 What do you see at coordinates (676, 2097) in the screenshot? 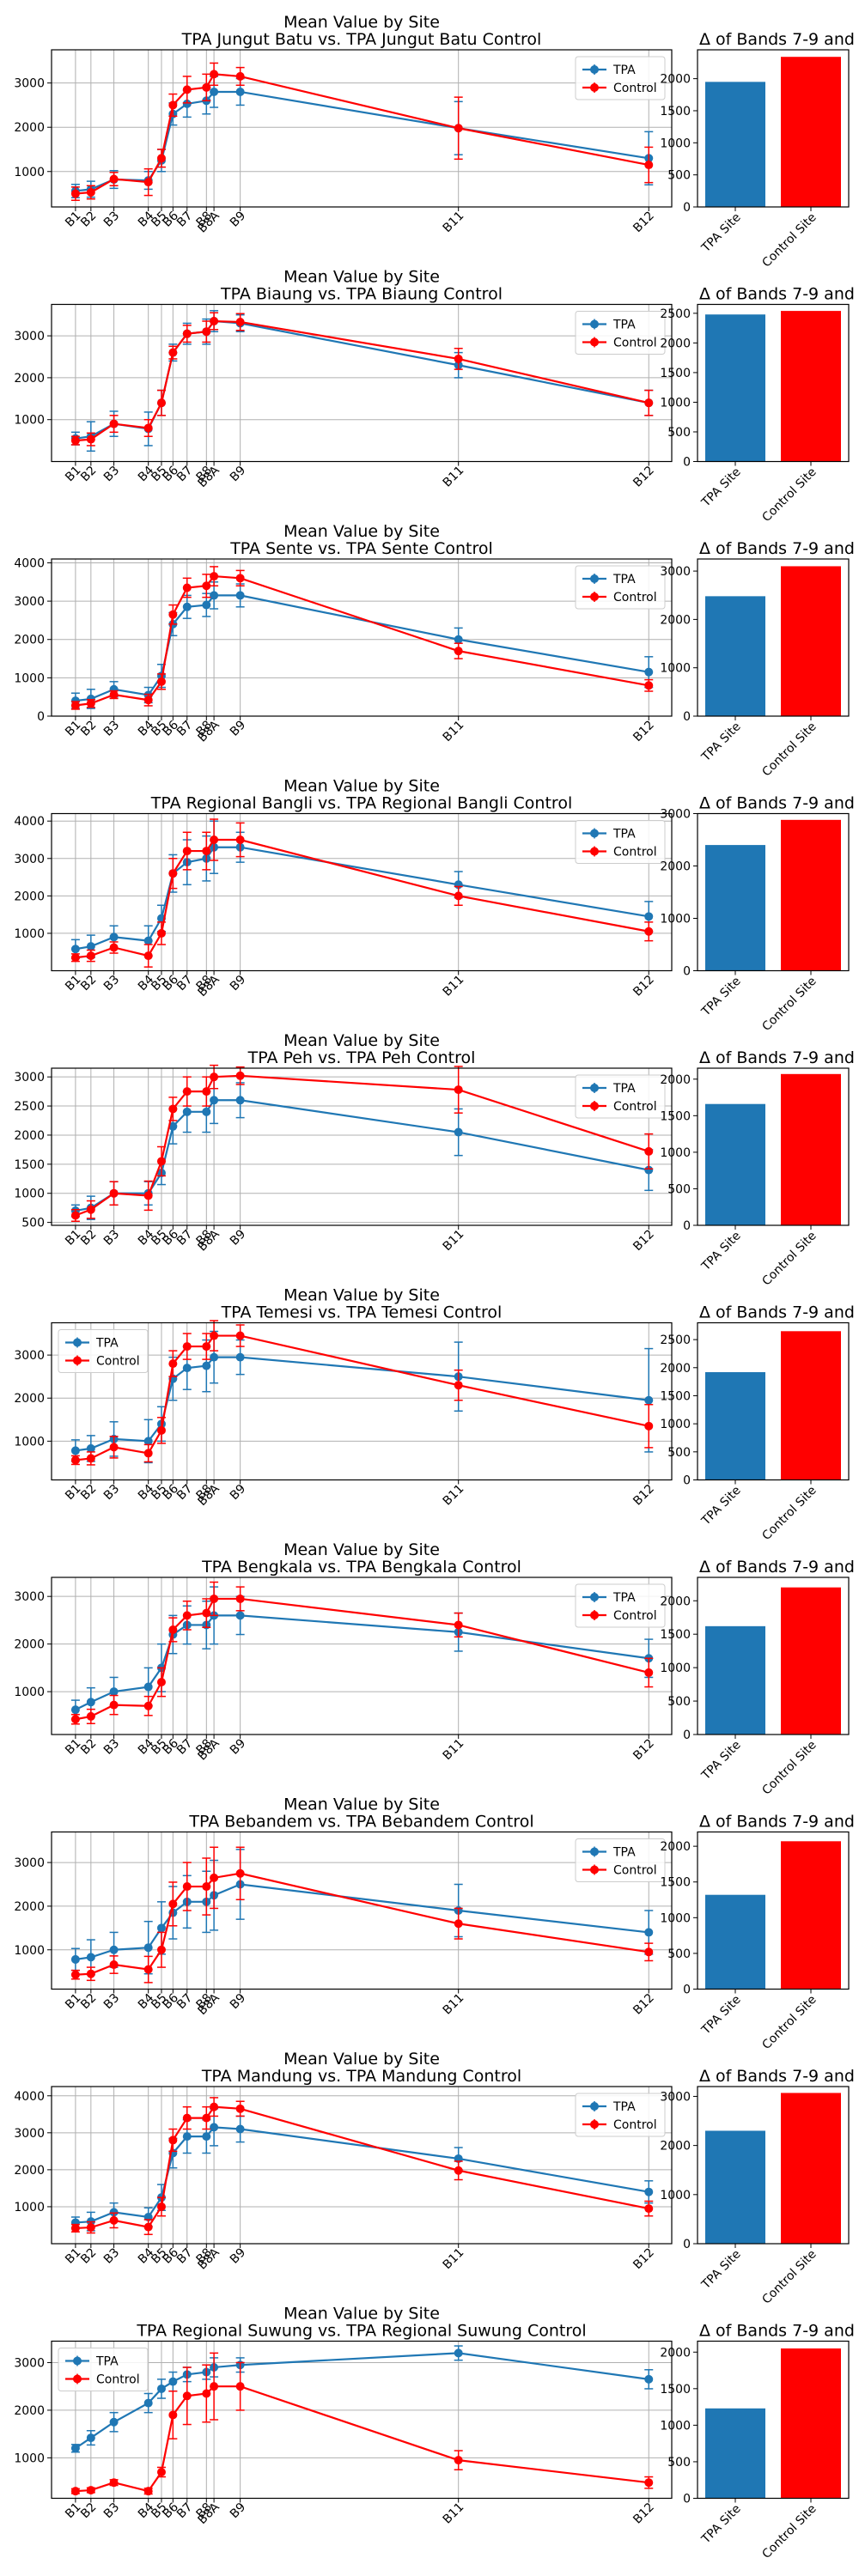
I see `bar-y-tick-label: 3000` at bounding box center [676, 2097].